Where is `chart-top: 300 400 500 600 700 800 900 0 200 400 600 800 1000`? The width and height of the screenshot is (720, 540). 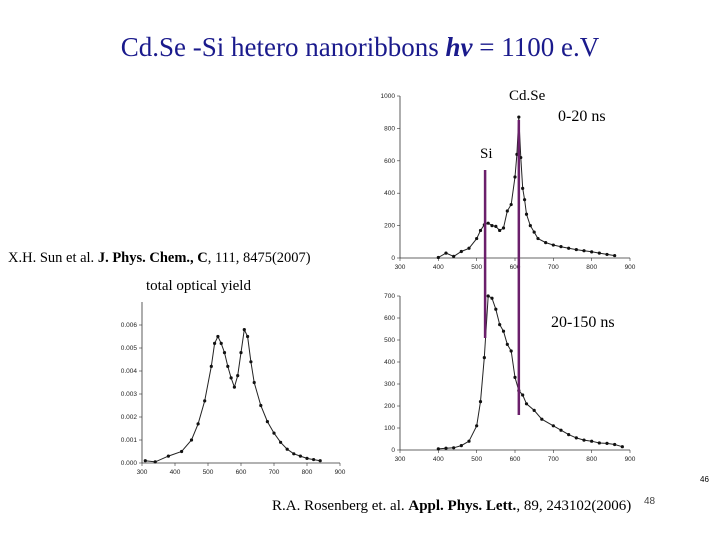 chart-top: 300 400 500 600 700 800 900 0 200 400 600 800 1000 is located at coordinates (508, 182).